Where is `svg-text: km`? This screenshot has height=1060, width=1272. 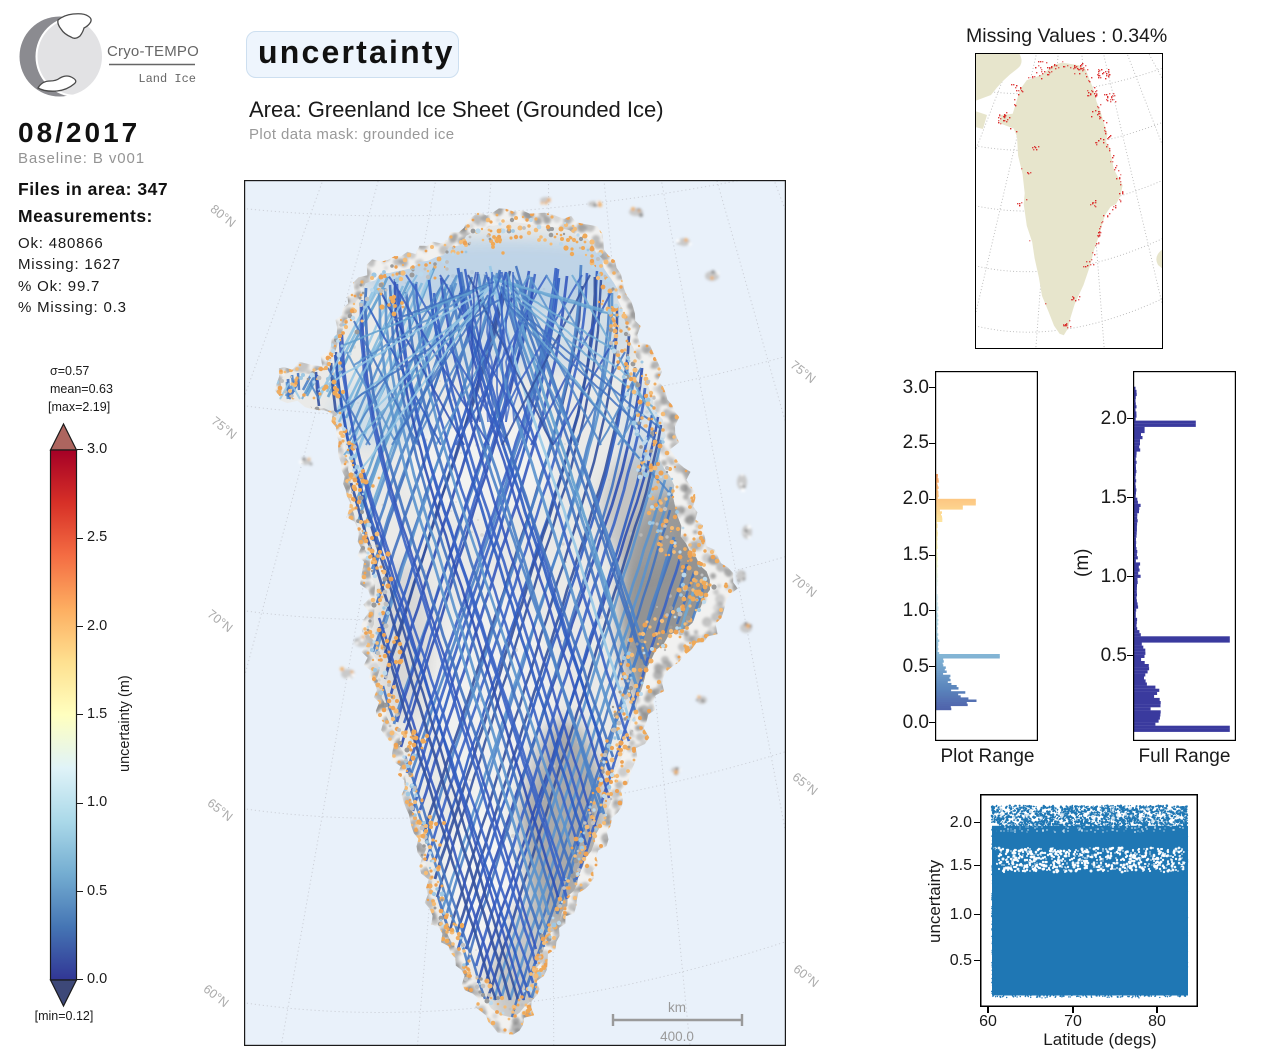
svg-text: km is located at coordinates (677, 1007).